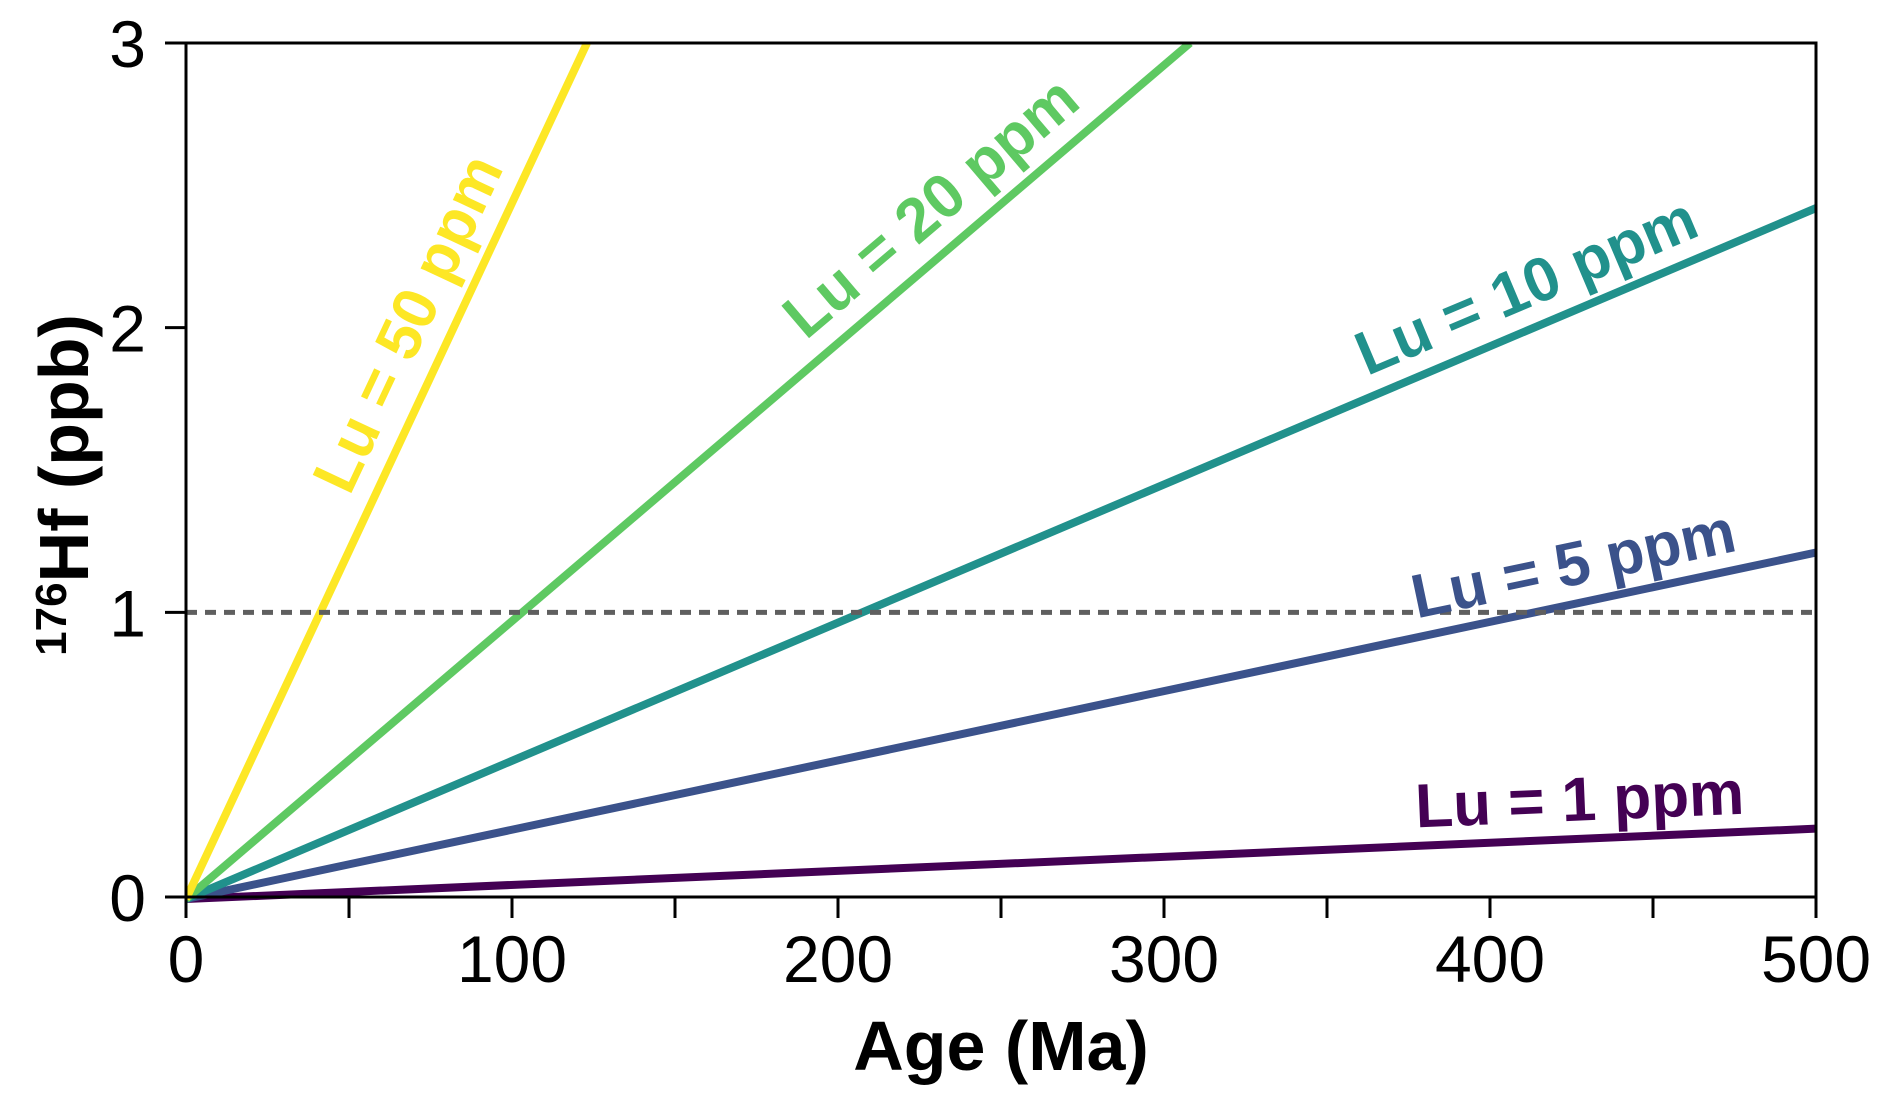  I want to click on y-tick-label: 1, so click(127, 613).